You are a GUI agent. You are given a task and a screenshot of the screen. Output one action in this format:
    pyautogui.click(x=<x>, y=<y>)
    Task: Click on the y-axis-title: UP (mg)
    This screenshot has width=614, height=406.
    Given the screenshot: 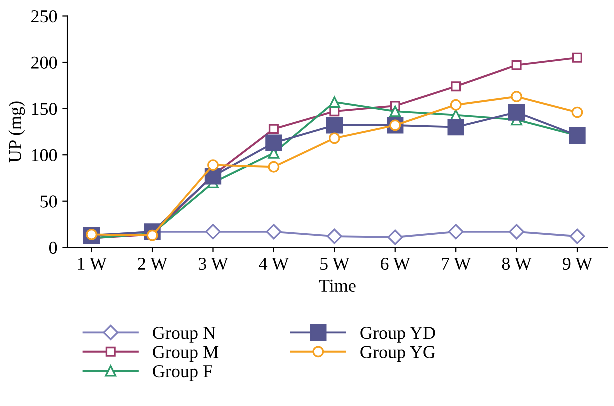 What is the action you would take?
    pyautogui.click(x=17, y=132)
    